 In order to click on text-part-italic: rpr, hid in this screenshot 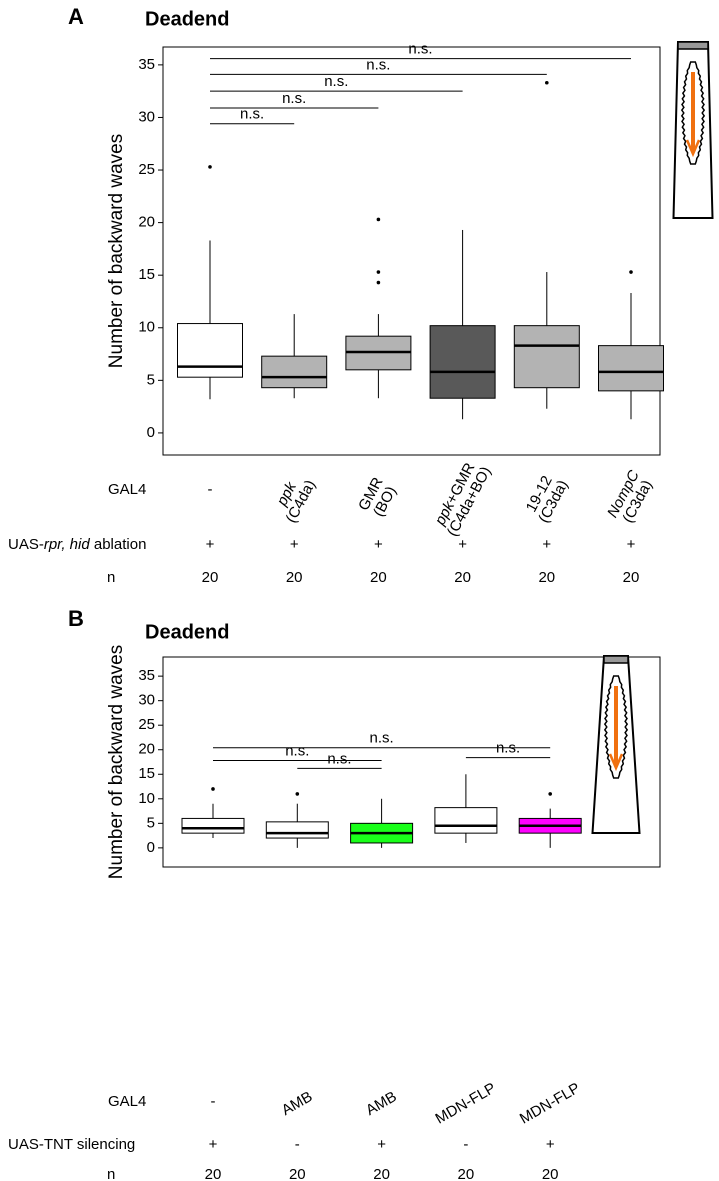, I will do `click(67, 544)`.